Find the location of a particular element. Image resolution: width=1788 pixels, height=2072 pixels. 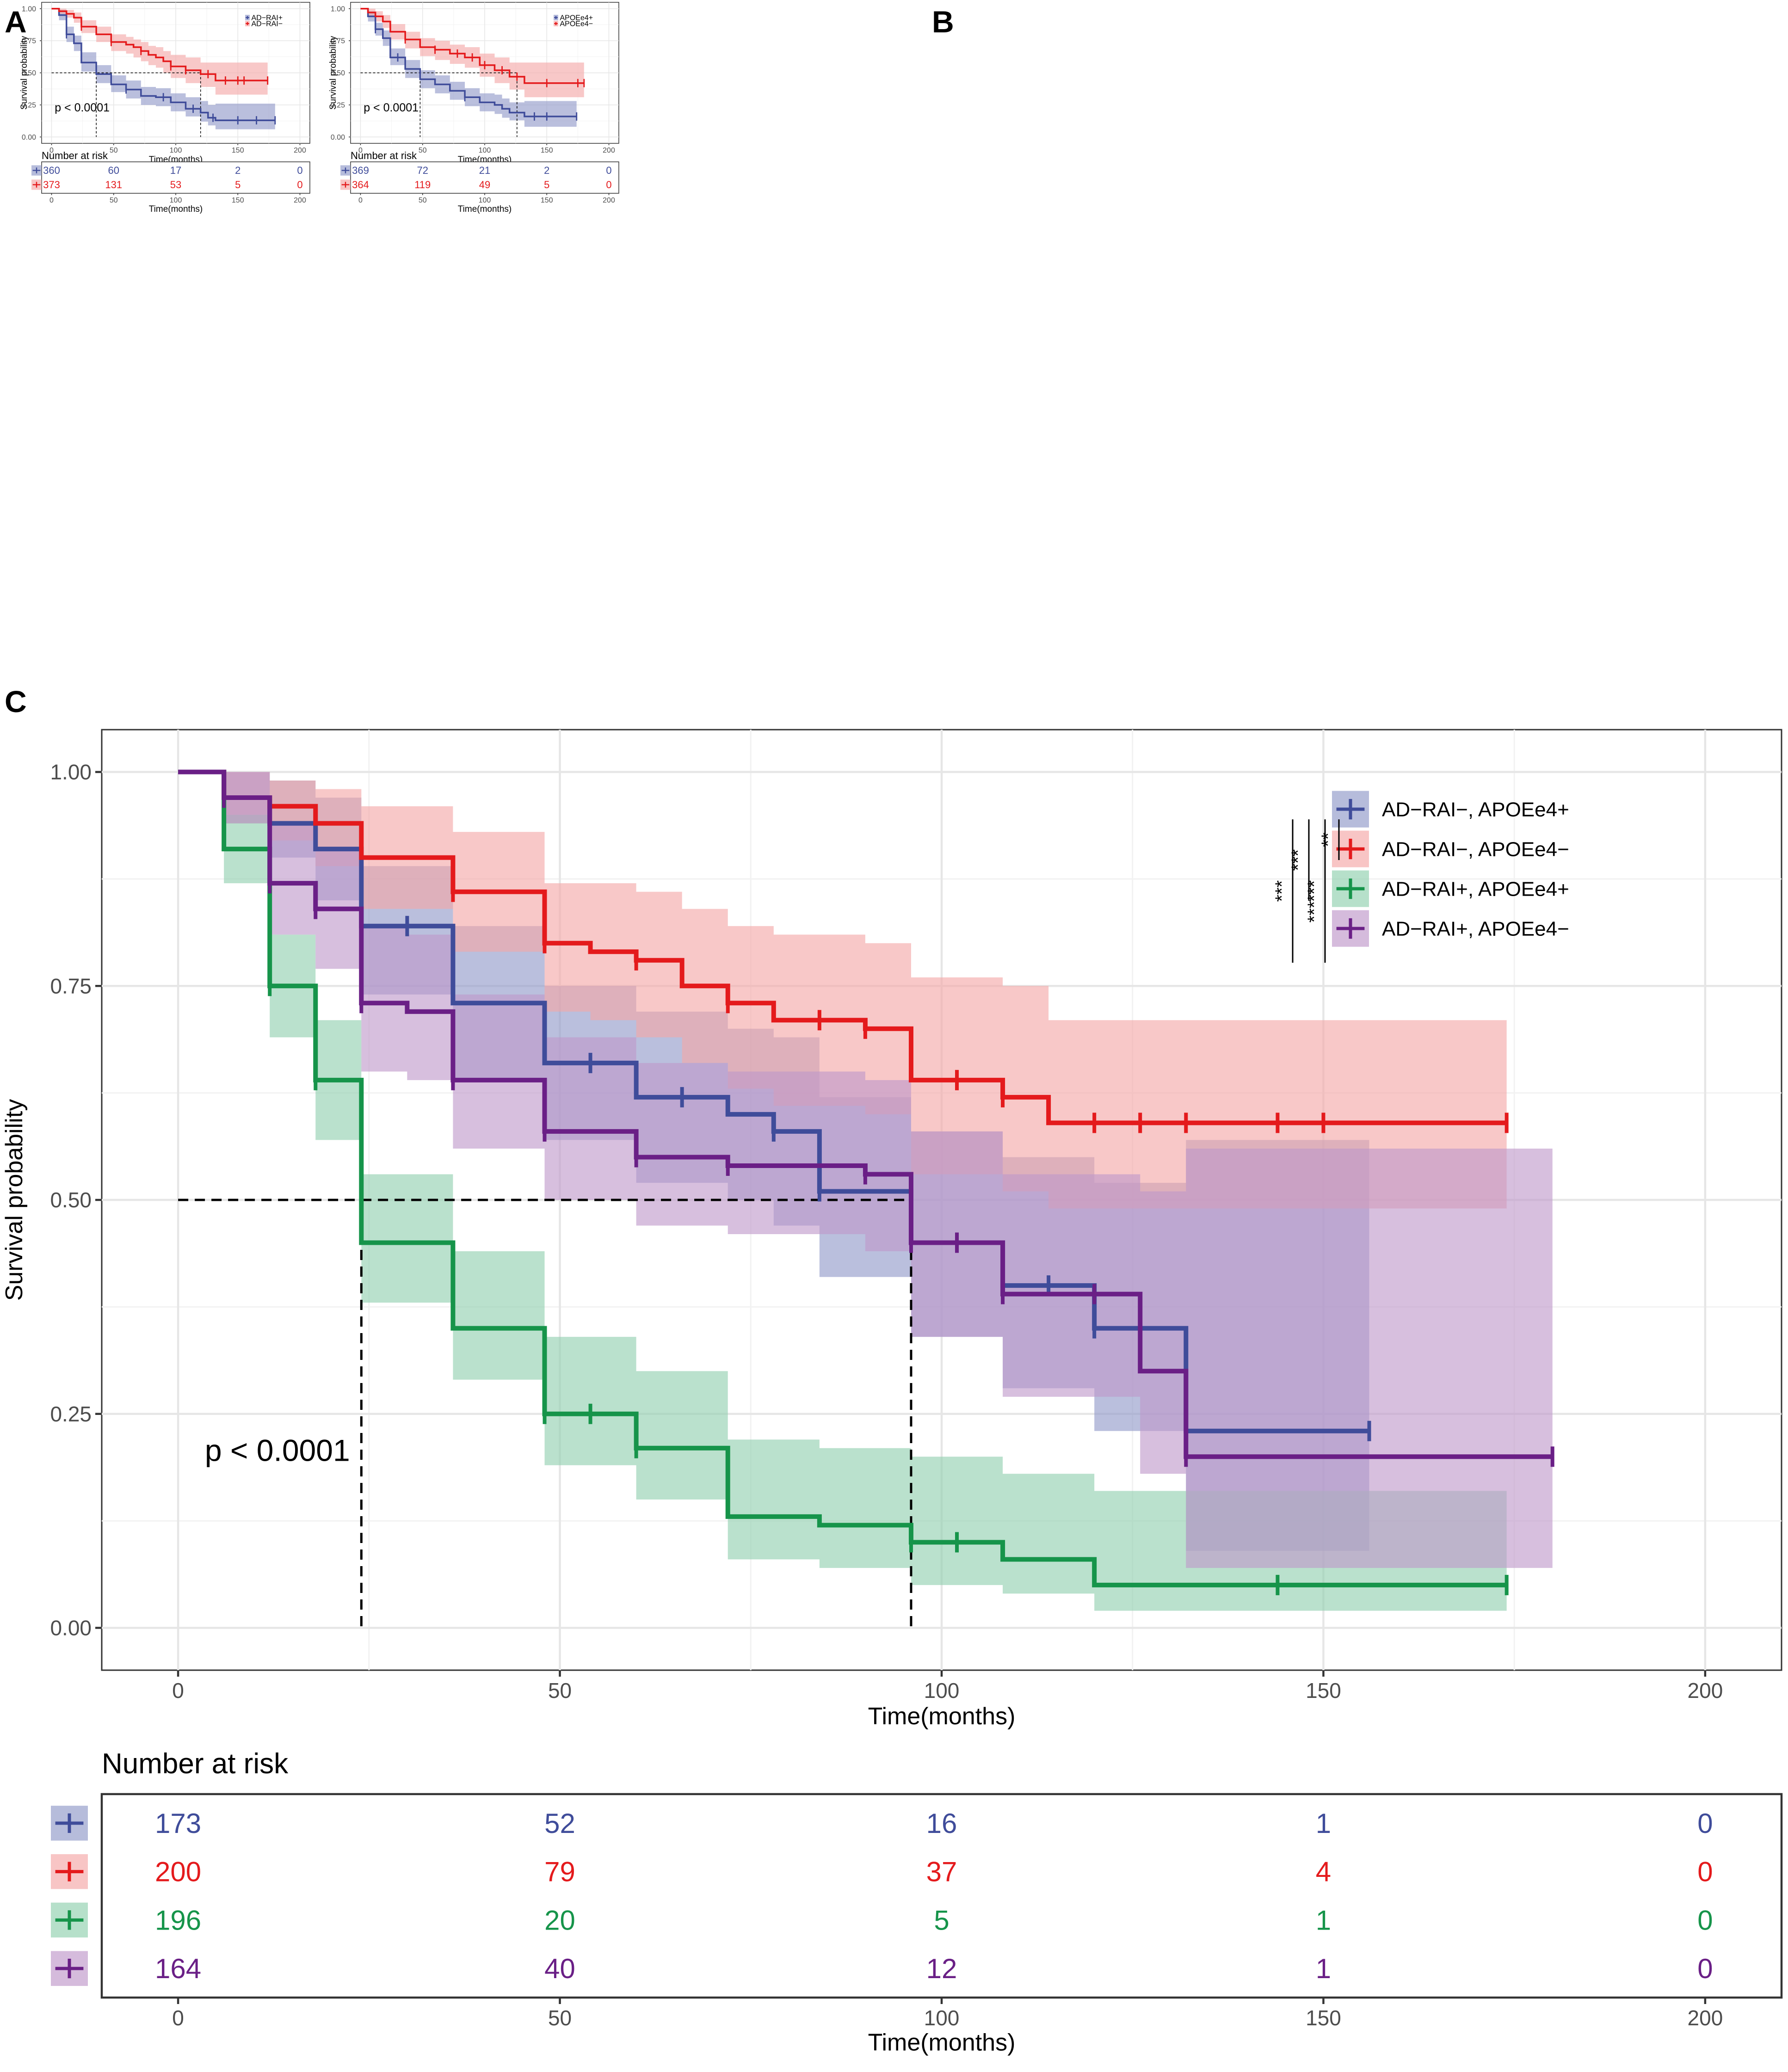

risk-count: 119 is located at coordinates (422, 185).